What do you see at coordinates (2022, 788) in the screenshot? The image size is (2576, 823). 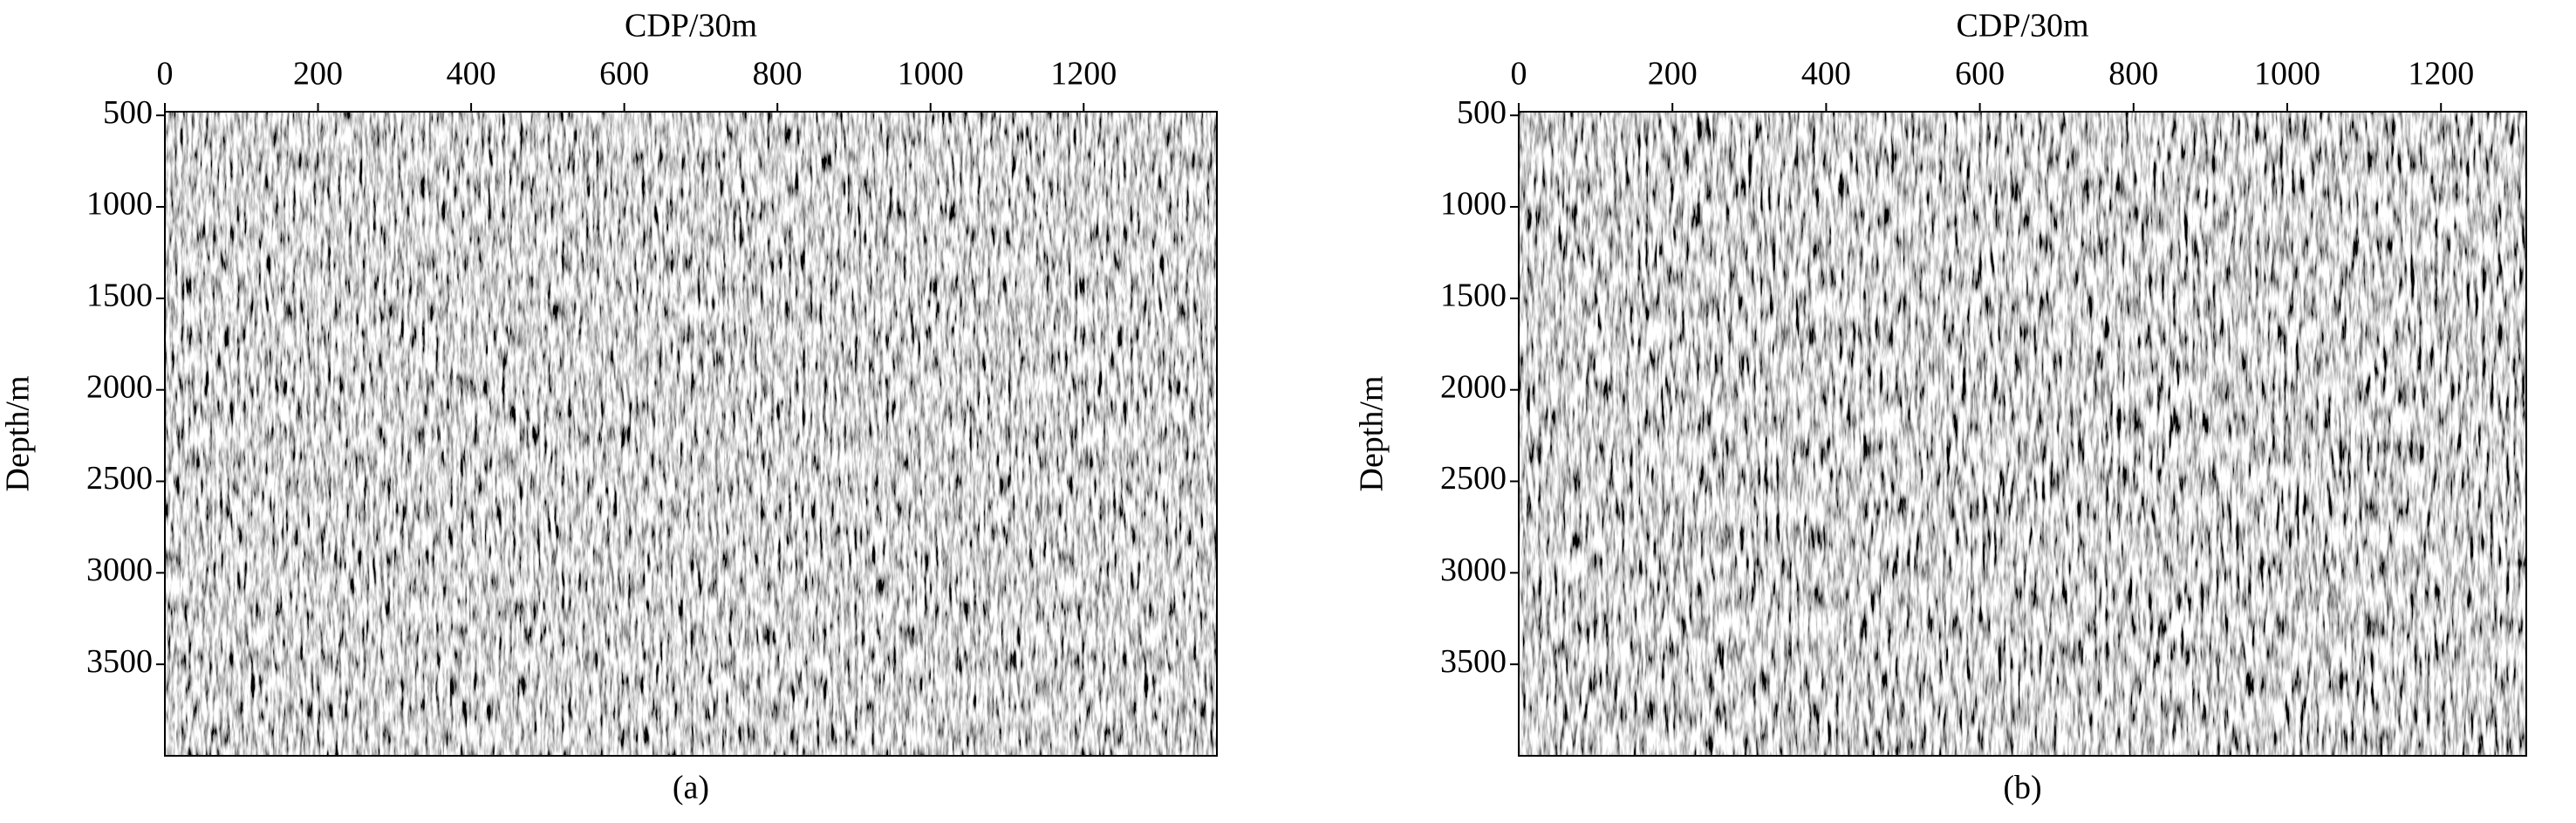 I see `panel-caption: (b)` at bounding box center [2022, 788].